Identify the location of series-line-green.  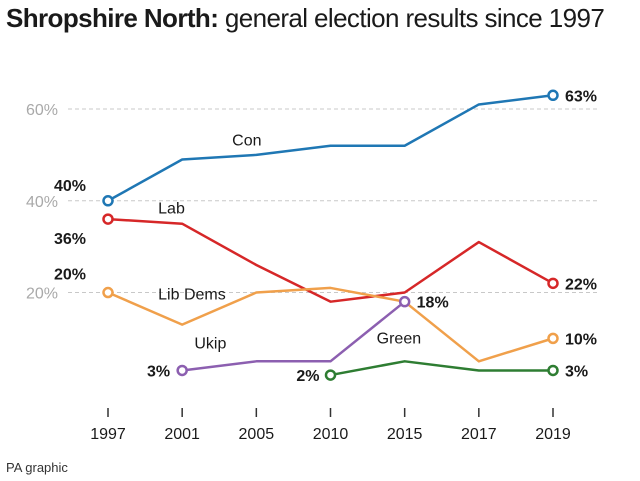
(441, 368).